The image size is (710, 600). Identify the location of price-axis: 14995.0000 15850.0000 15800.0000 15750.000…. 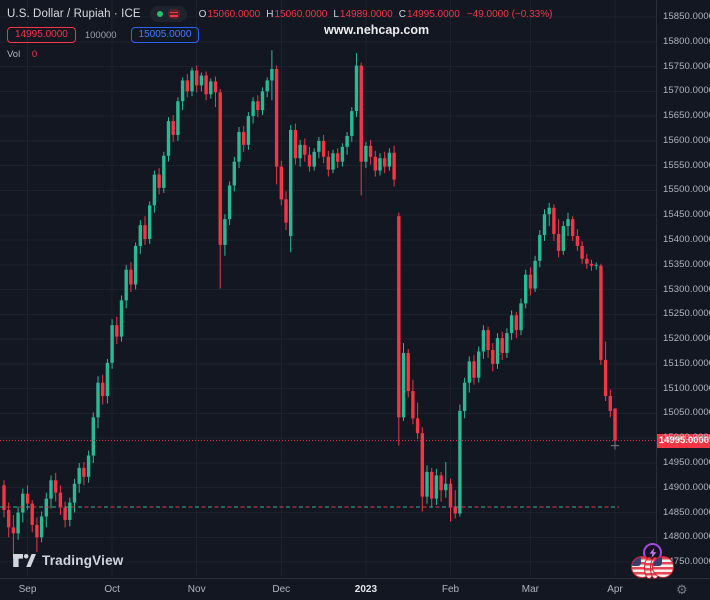
(683, 288).